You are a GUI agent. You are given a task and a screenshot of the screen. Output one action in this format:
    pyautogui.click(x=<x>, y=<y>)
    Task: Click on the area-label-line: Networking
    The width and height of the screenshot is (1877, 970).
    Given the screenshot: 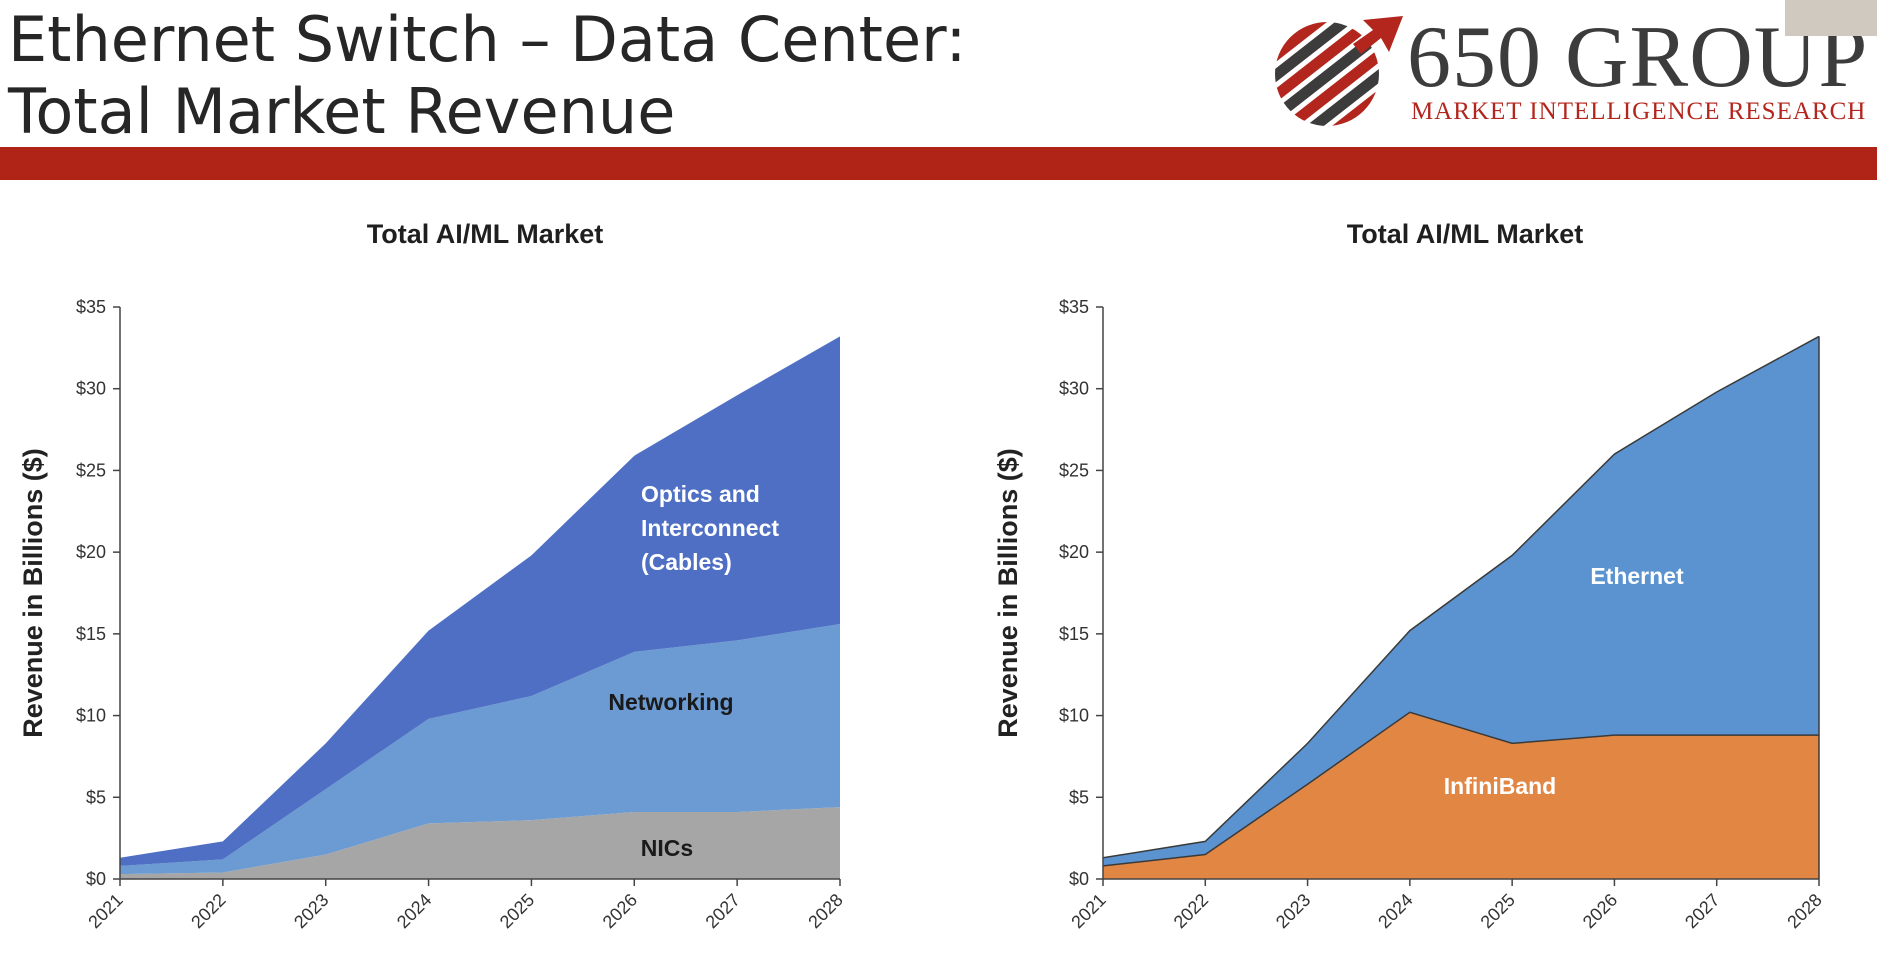 What is the action you would take?
    pyautogui.click(x=670, y=702)
    